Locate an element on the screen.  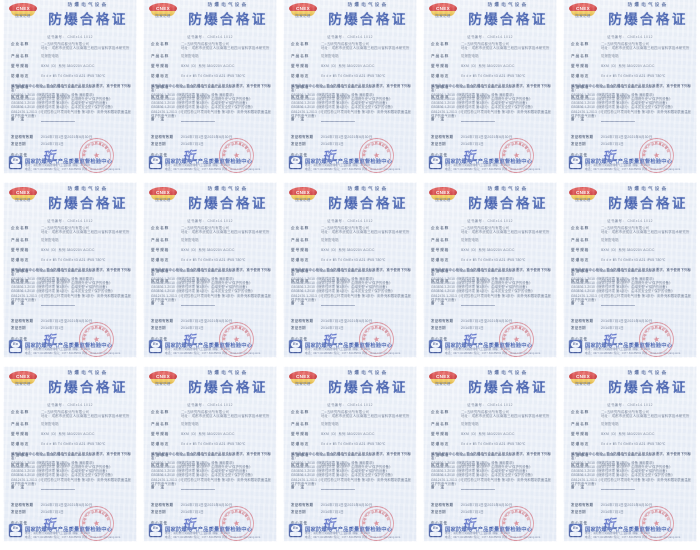
date-row: 发证和有效期 2014年7月1日至2021年6月30日 is located at coordinates (351, 137).